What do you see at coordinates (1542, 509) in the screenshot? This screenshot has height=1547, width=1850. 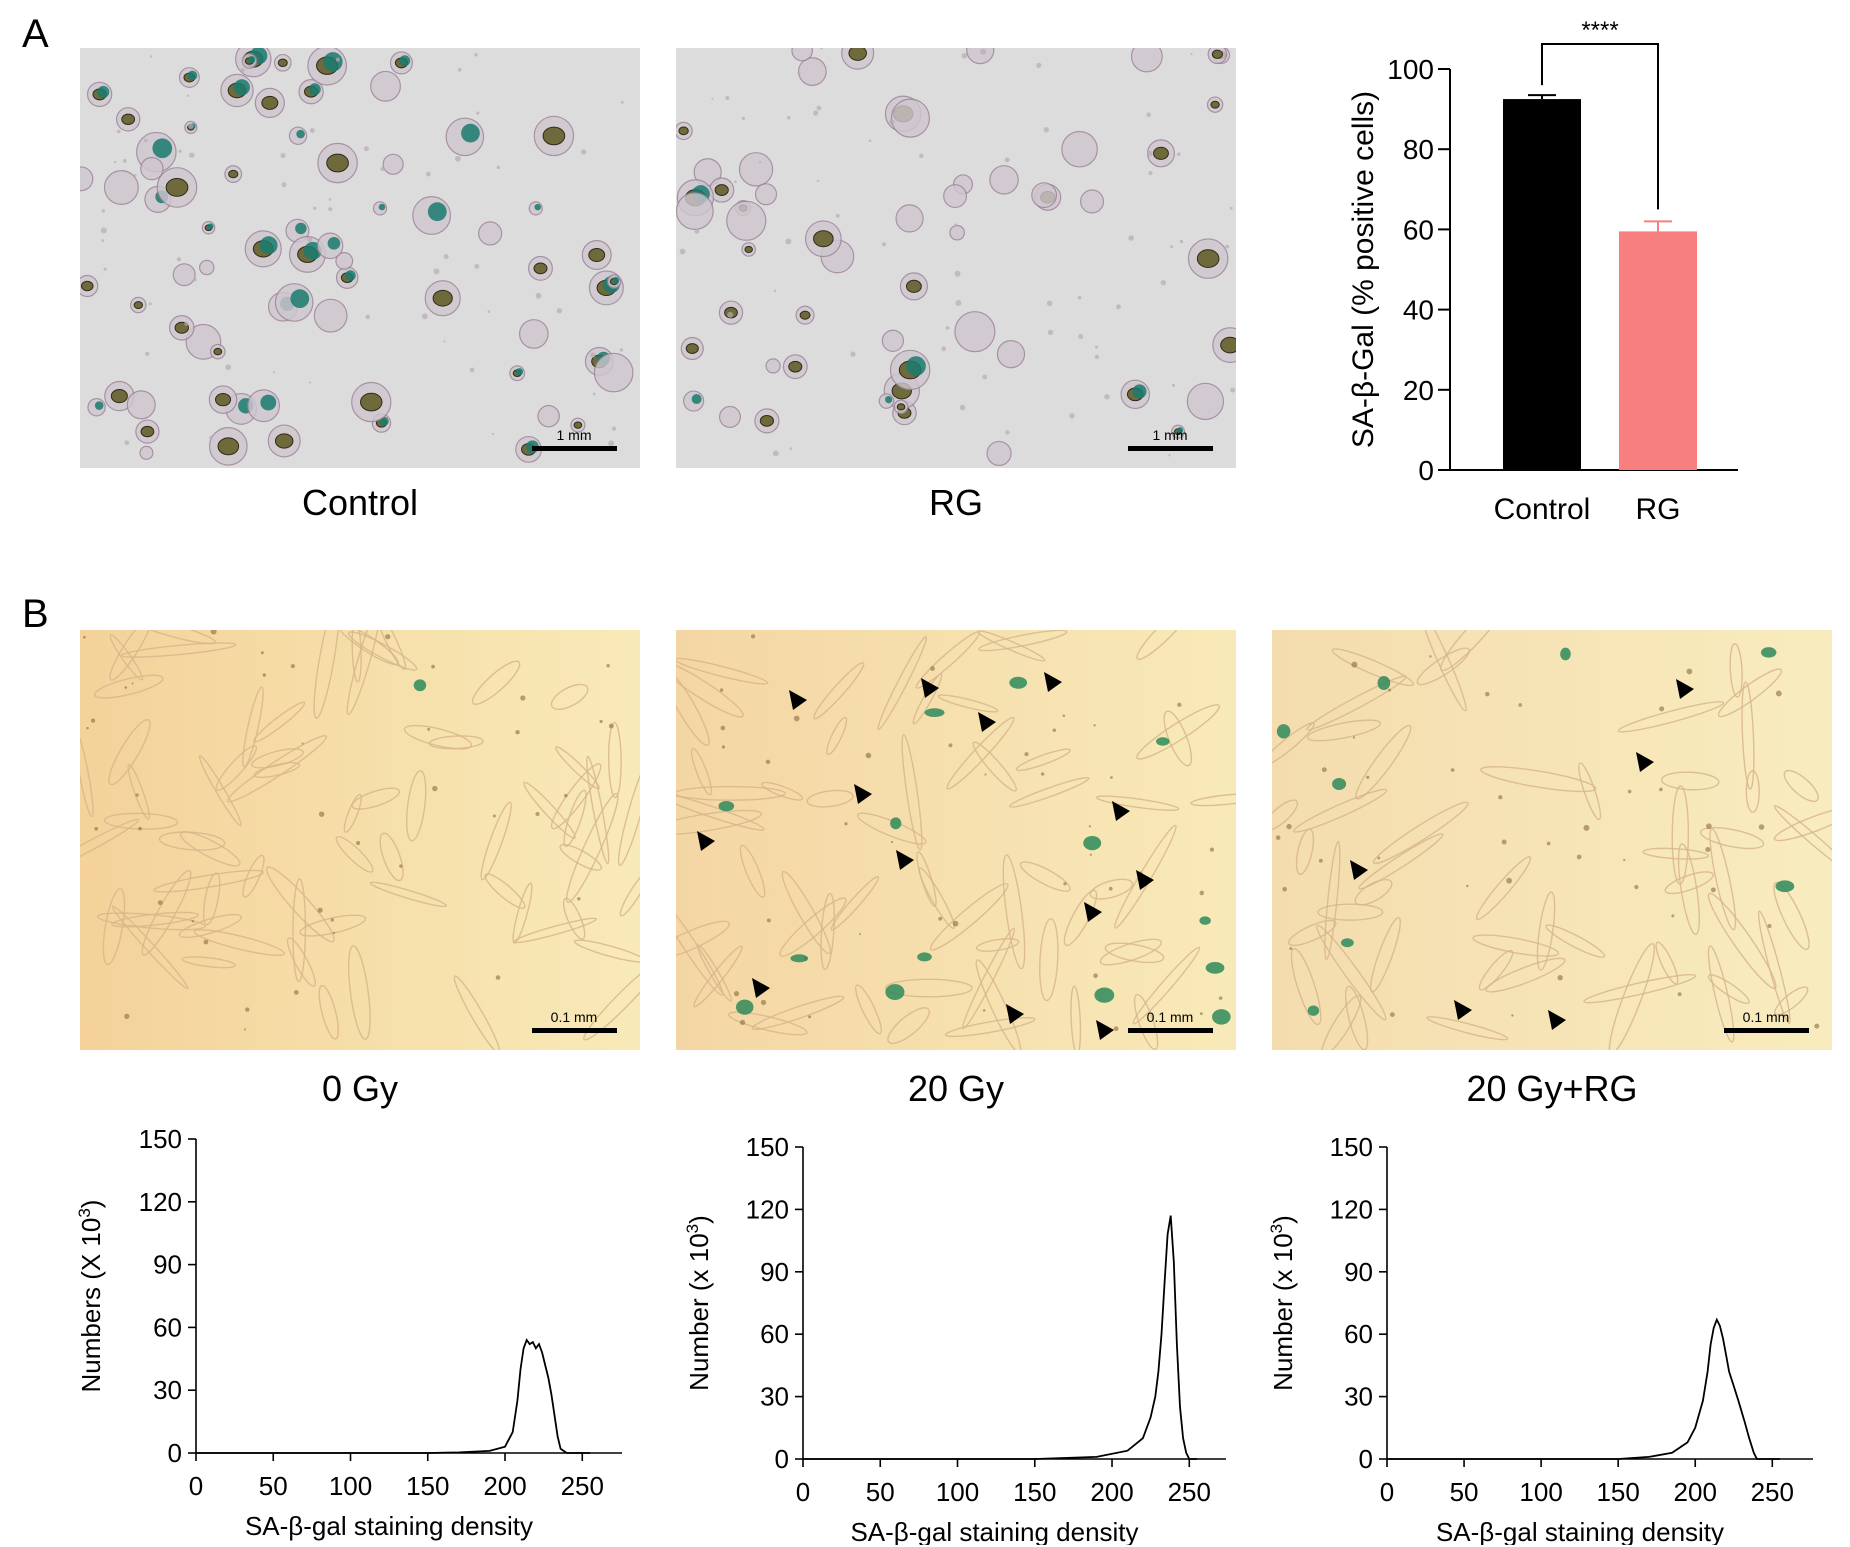 I see `x-tick-label: Control` at bounding box center [1542, 509].